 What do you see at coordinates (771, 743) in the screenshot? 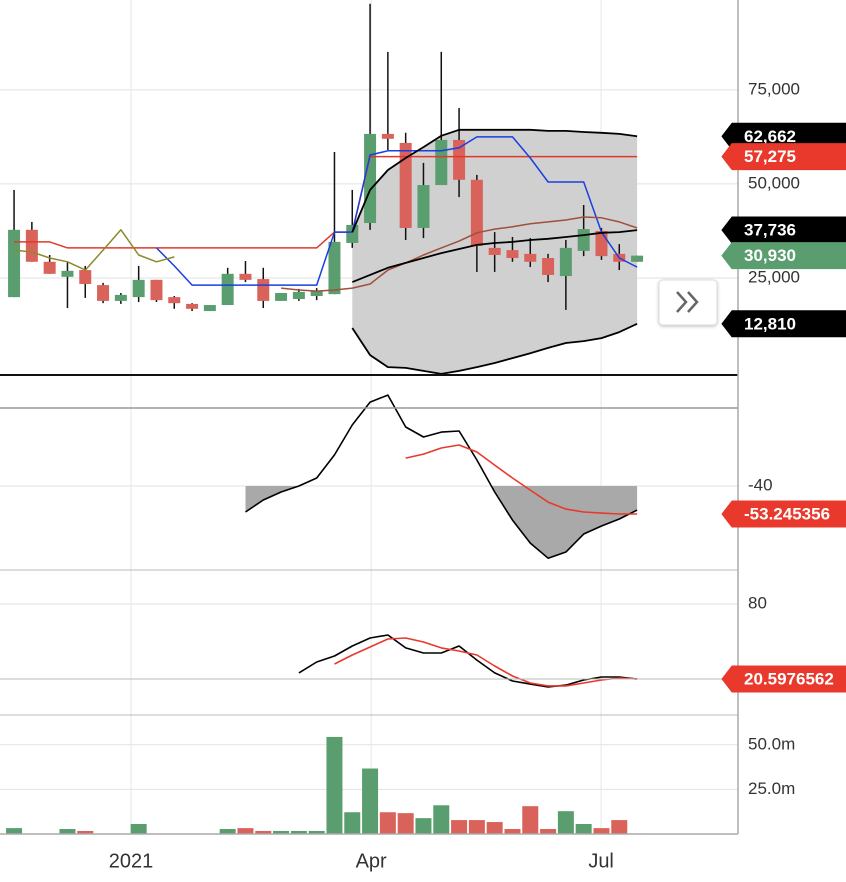
I see `y-tick-label: 50.0m` at bounding box center [771, 743].